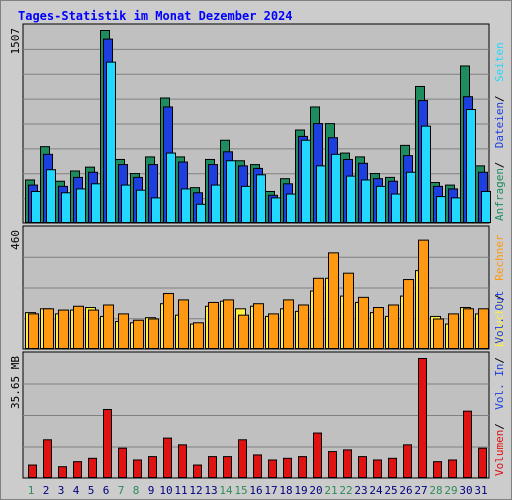 The width and height of the screenshot is (512, 500). I want to click on x-tick-label-day-26: 26, so click(405, 490).